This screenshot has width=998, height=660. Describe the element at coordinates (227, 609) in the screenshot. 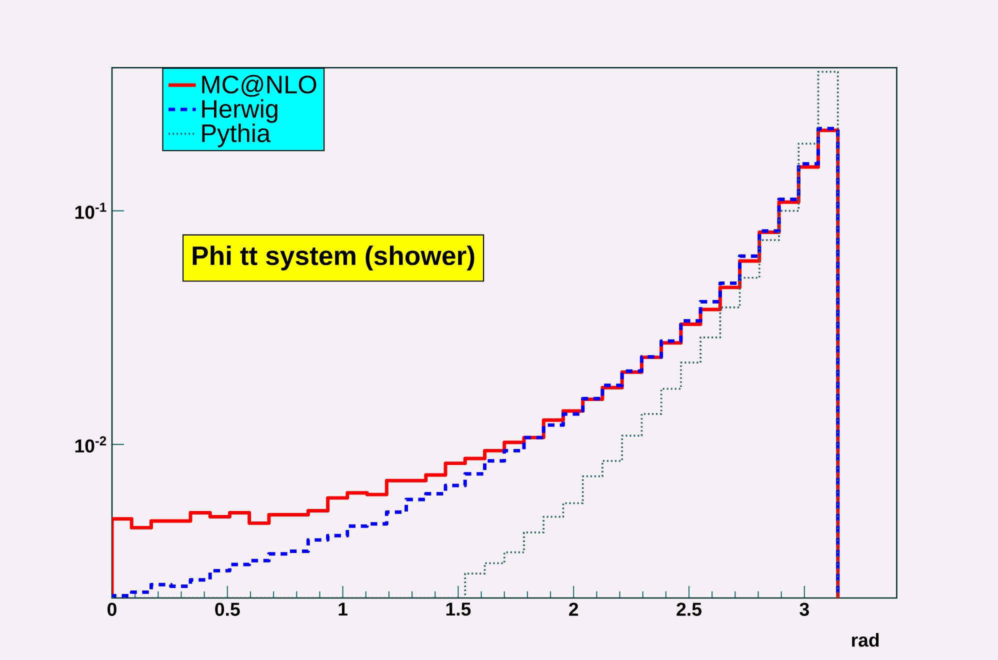

I see `x-tick-label: 0.5` at that location.